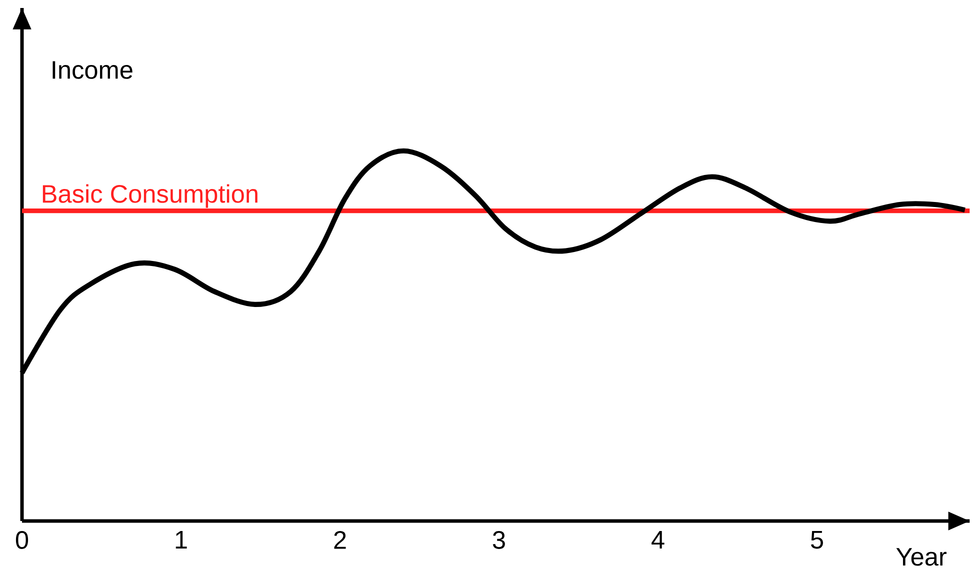 This screenshot has height=574, width=974. What do you see at coordinates (150, 196) in the screenshot?
I see `ref-line-label: Basic Consumption` at bounding box center [150, 196].